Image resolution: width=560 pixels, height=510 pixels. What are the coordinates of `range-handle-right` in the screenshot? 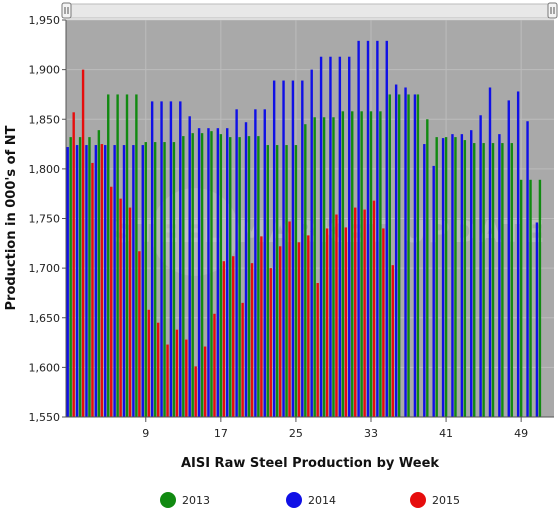 It's located at (552, 10).